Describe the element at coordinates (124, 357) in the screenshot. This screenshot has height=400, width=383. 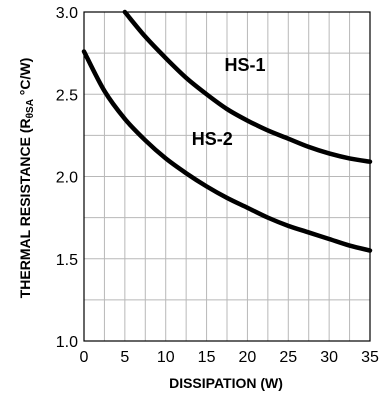
I see `x-tick-label: 5` at that location.